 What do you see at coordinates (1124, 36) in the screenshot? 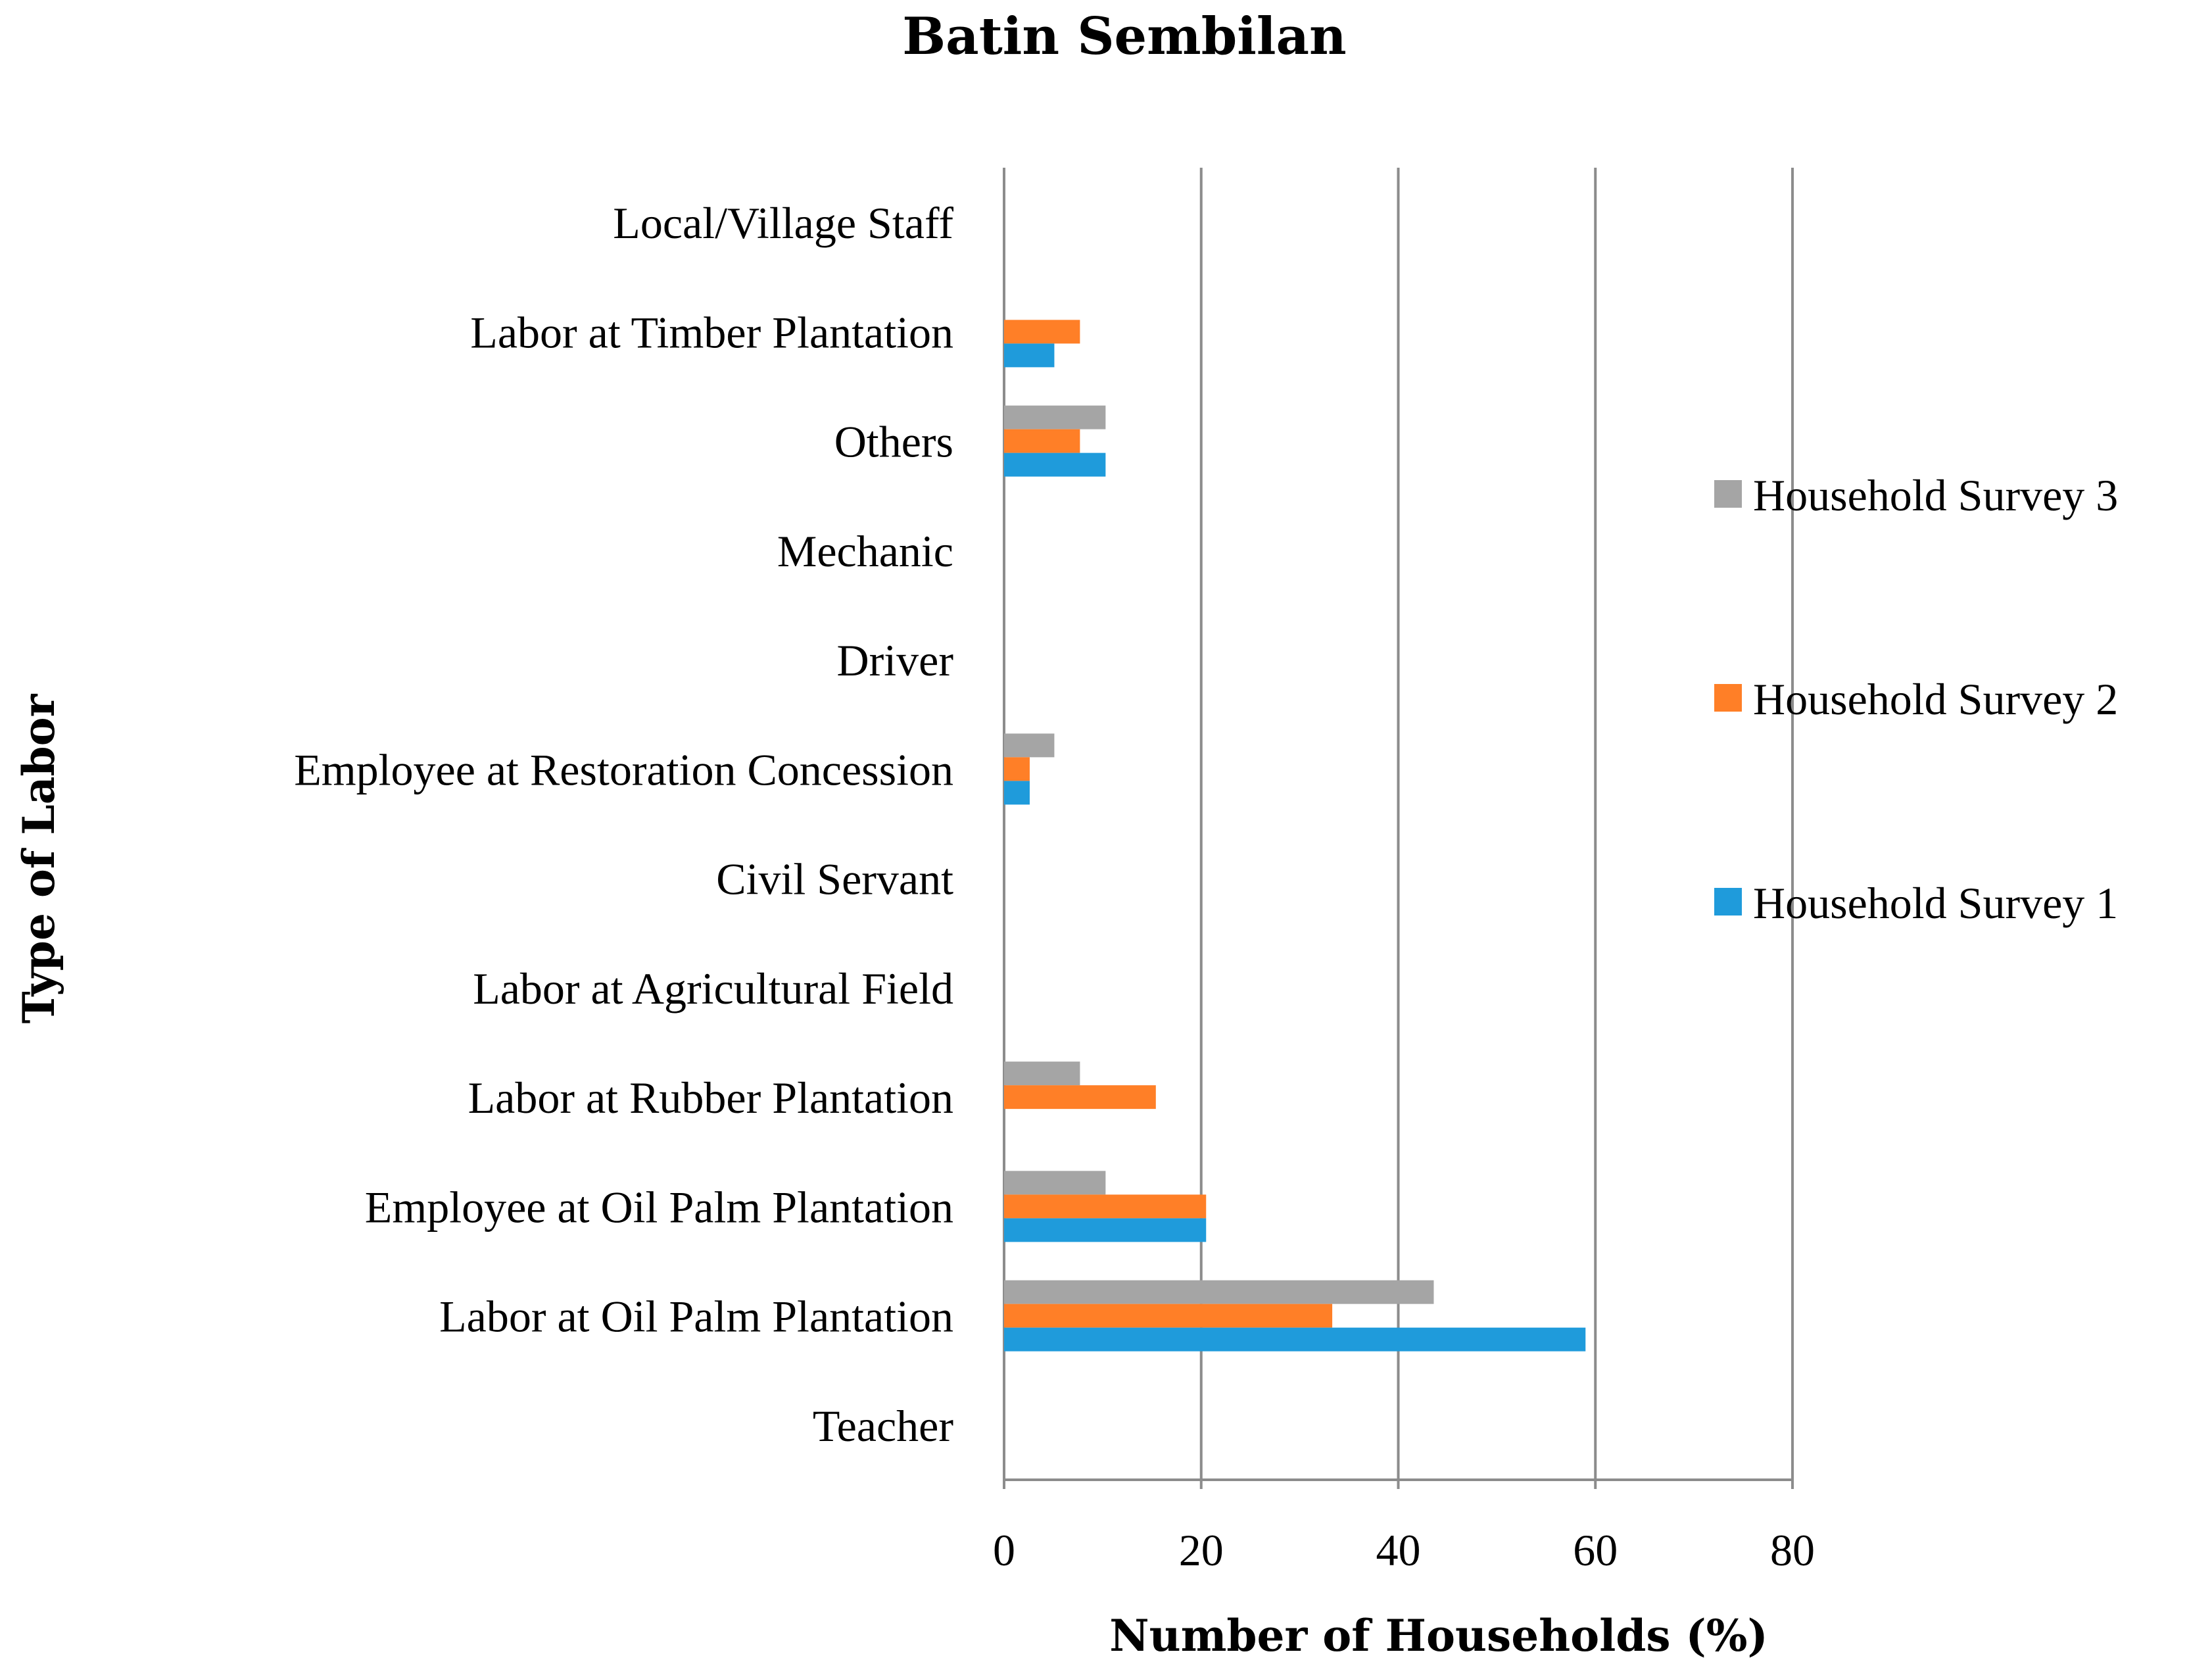
I see `chart-title: Batin Sembilan` at bounding box center [1124, 36].